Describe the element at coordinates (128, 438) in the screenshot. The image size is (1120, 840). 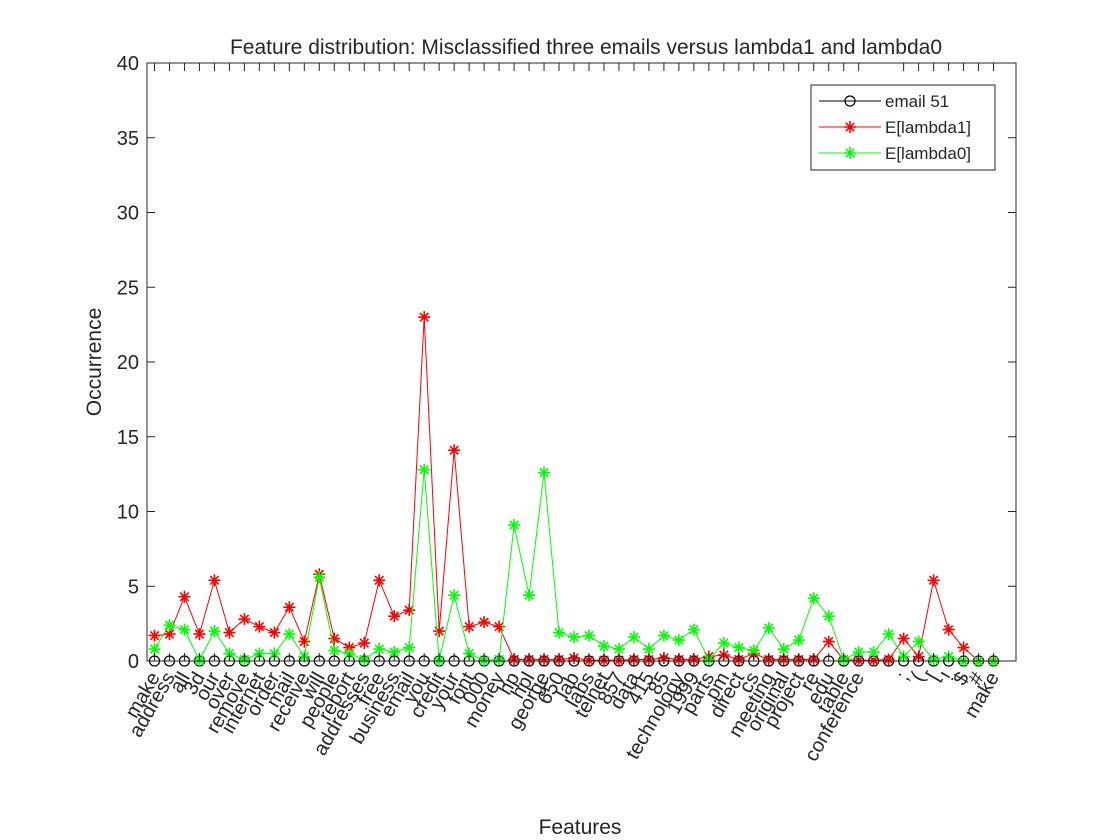
I see `y-tick-label: 15` at that location.